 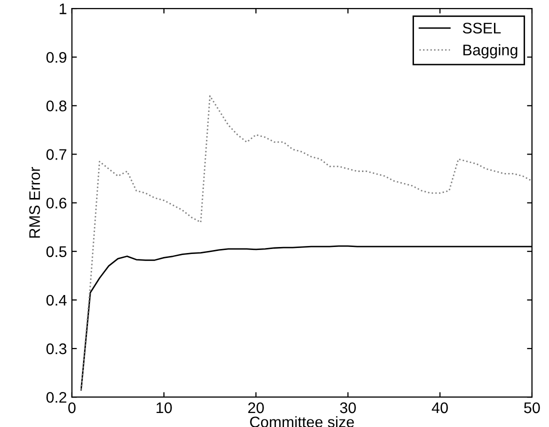 What do you see at coordinates (256, 408) in the screenshot?
I see `x-tick-label: 20` at bounding box center [256, 408].